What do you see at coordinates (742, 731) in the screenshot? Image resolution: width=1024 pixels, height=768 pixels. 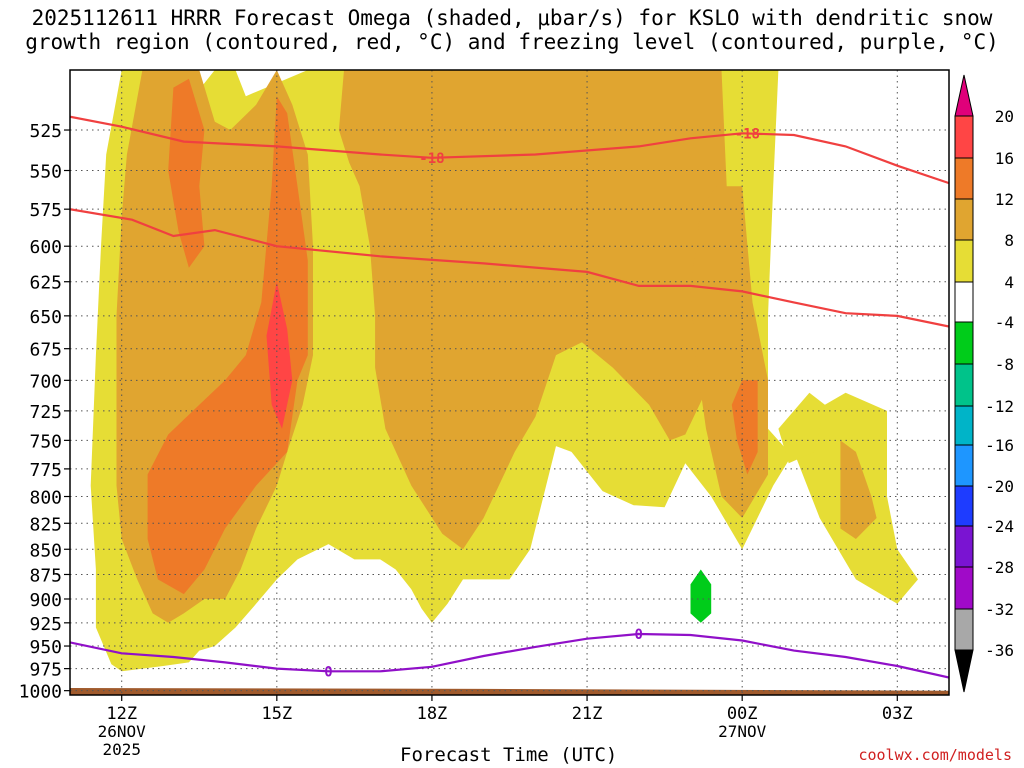 I see `x-tick-sublabel-00Z-0: 27NOV` at bounding box center [742, 731].